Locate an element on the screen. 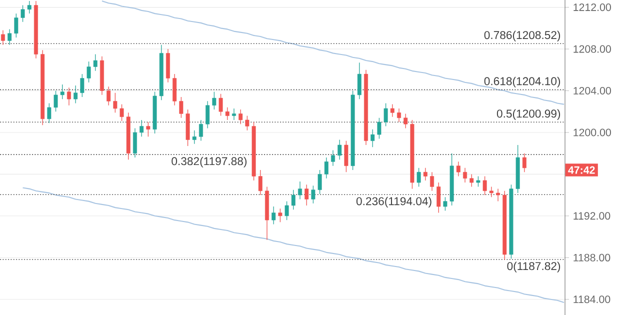 This screenshot has width=624, height=315. ref-line-label: 0.236(1194.04) is located at coordinates (394, 202).